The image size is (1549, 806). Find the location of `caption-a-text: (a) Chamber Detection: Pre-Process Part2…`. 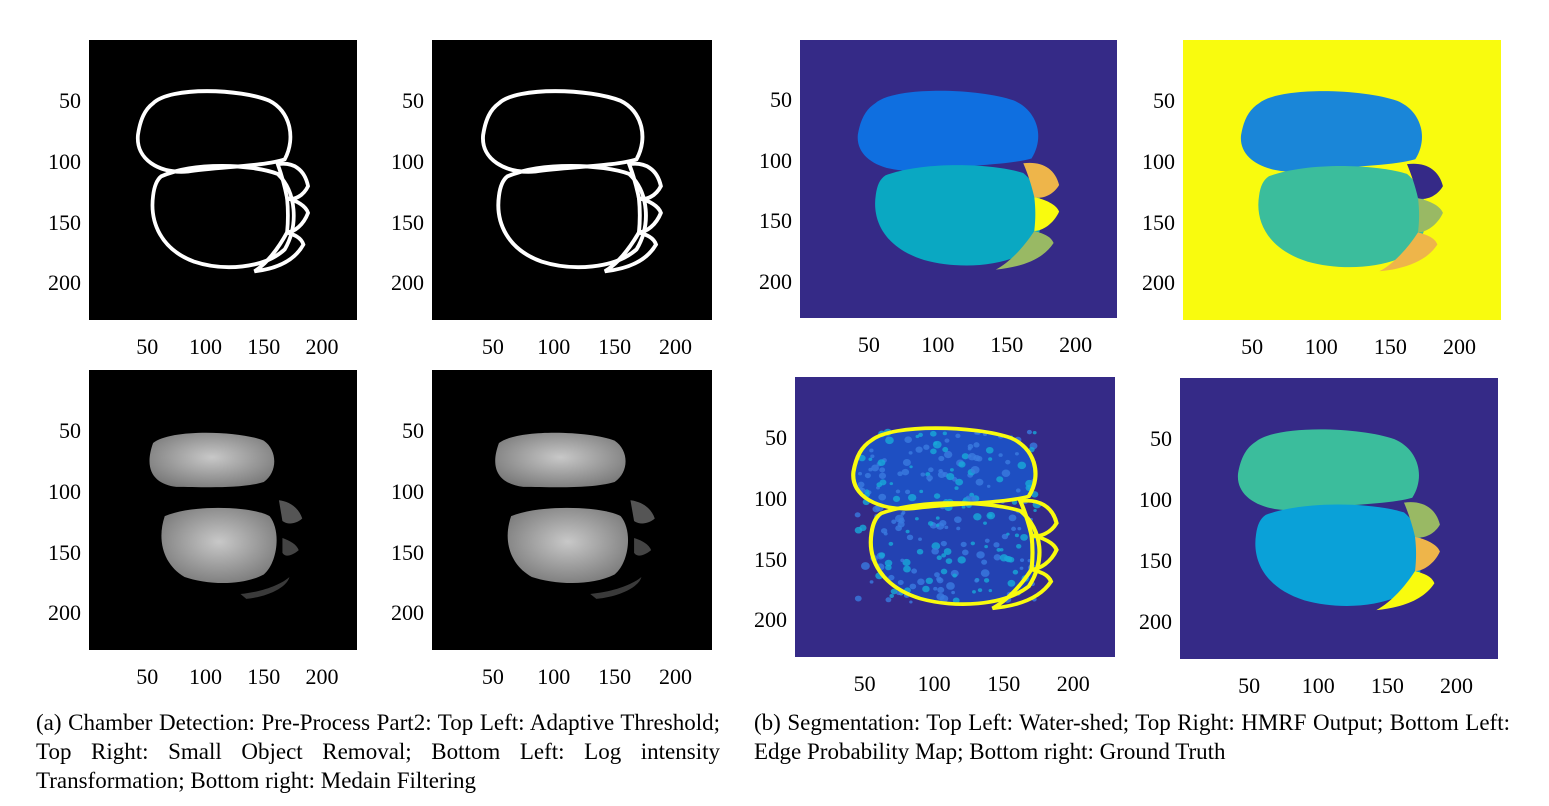

caption-a-text: (a) Chamber Detection: Pre-Process Part2… is located at coordinates (378, 751).